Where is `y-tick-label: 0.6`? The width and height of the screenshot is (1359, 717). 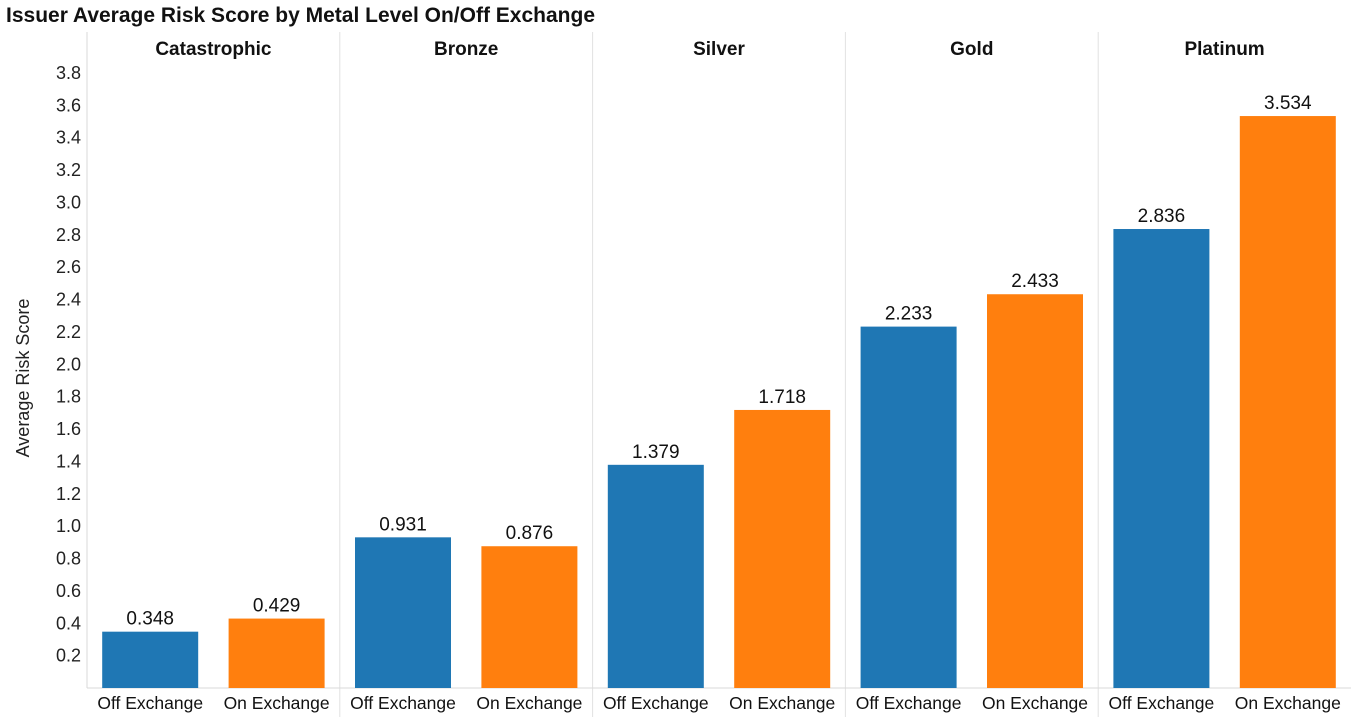
y-tick-label: 0.6 is located at coordinates (68, 591).